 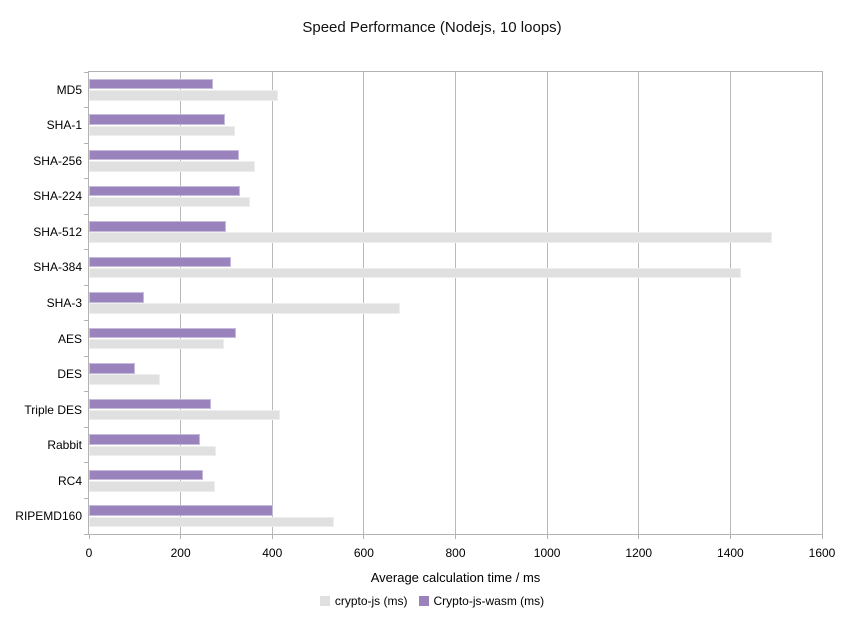 I want to click on x-tick-label-1000: 1000, so click(x=547, y=553).